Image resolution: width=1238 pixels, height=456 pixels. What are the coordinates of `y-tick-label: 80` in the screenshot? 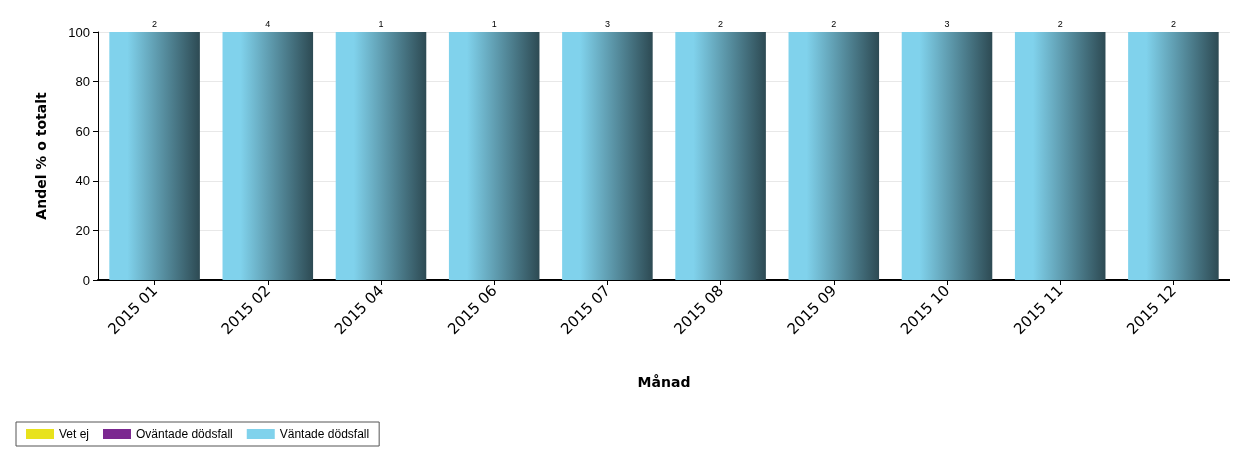 It's located at (82, 82).